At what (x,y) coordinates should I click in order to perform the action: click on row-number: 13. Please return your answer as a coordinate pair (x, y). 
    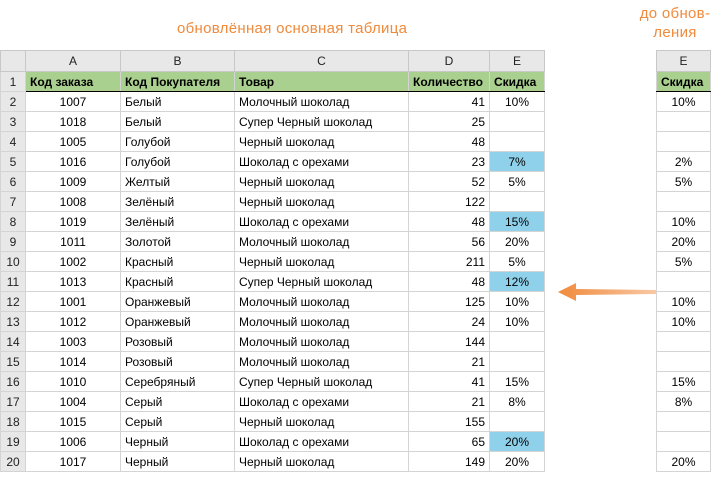
    Looking at the image, I should click on (13, 321).